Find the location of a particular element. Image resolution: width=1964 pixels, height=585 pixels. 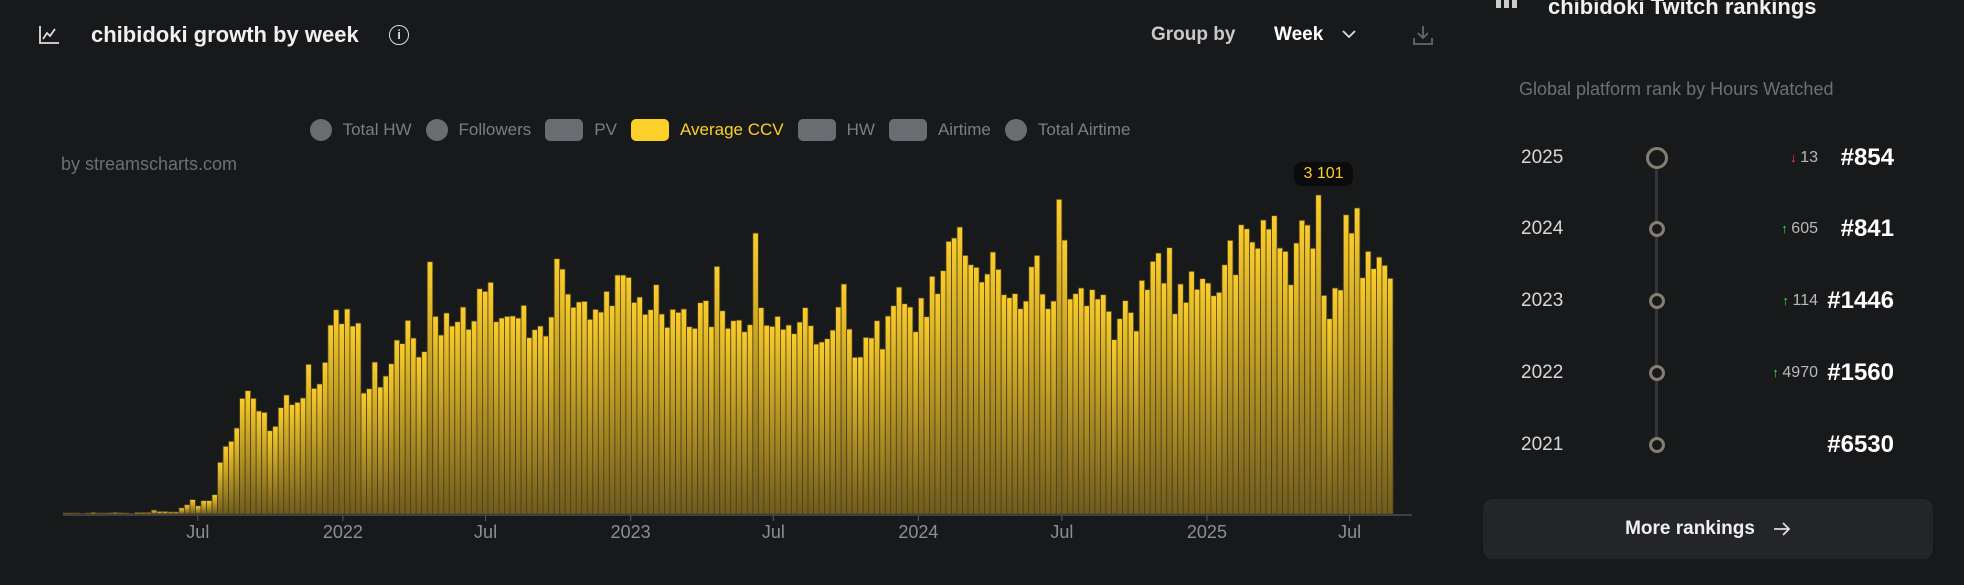

legend-item: Airtime is located at coordinates (939, 130).